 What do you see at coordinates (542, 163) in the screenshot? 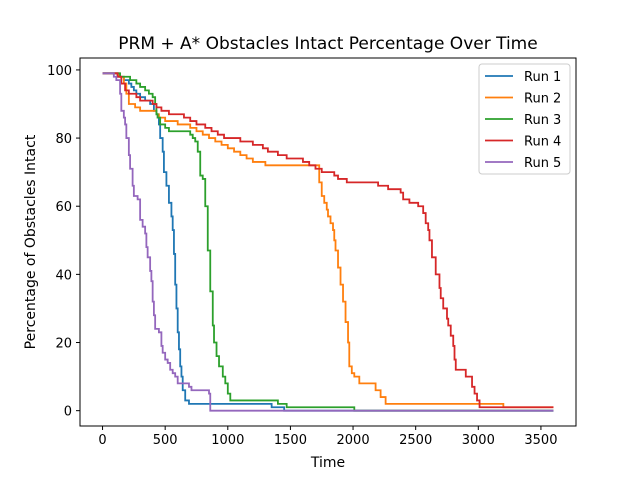
I see `legend-label: Run 5` at bounding box center [542, 163].